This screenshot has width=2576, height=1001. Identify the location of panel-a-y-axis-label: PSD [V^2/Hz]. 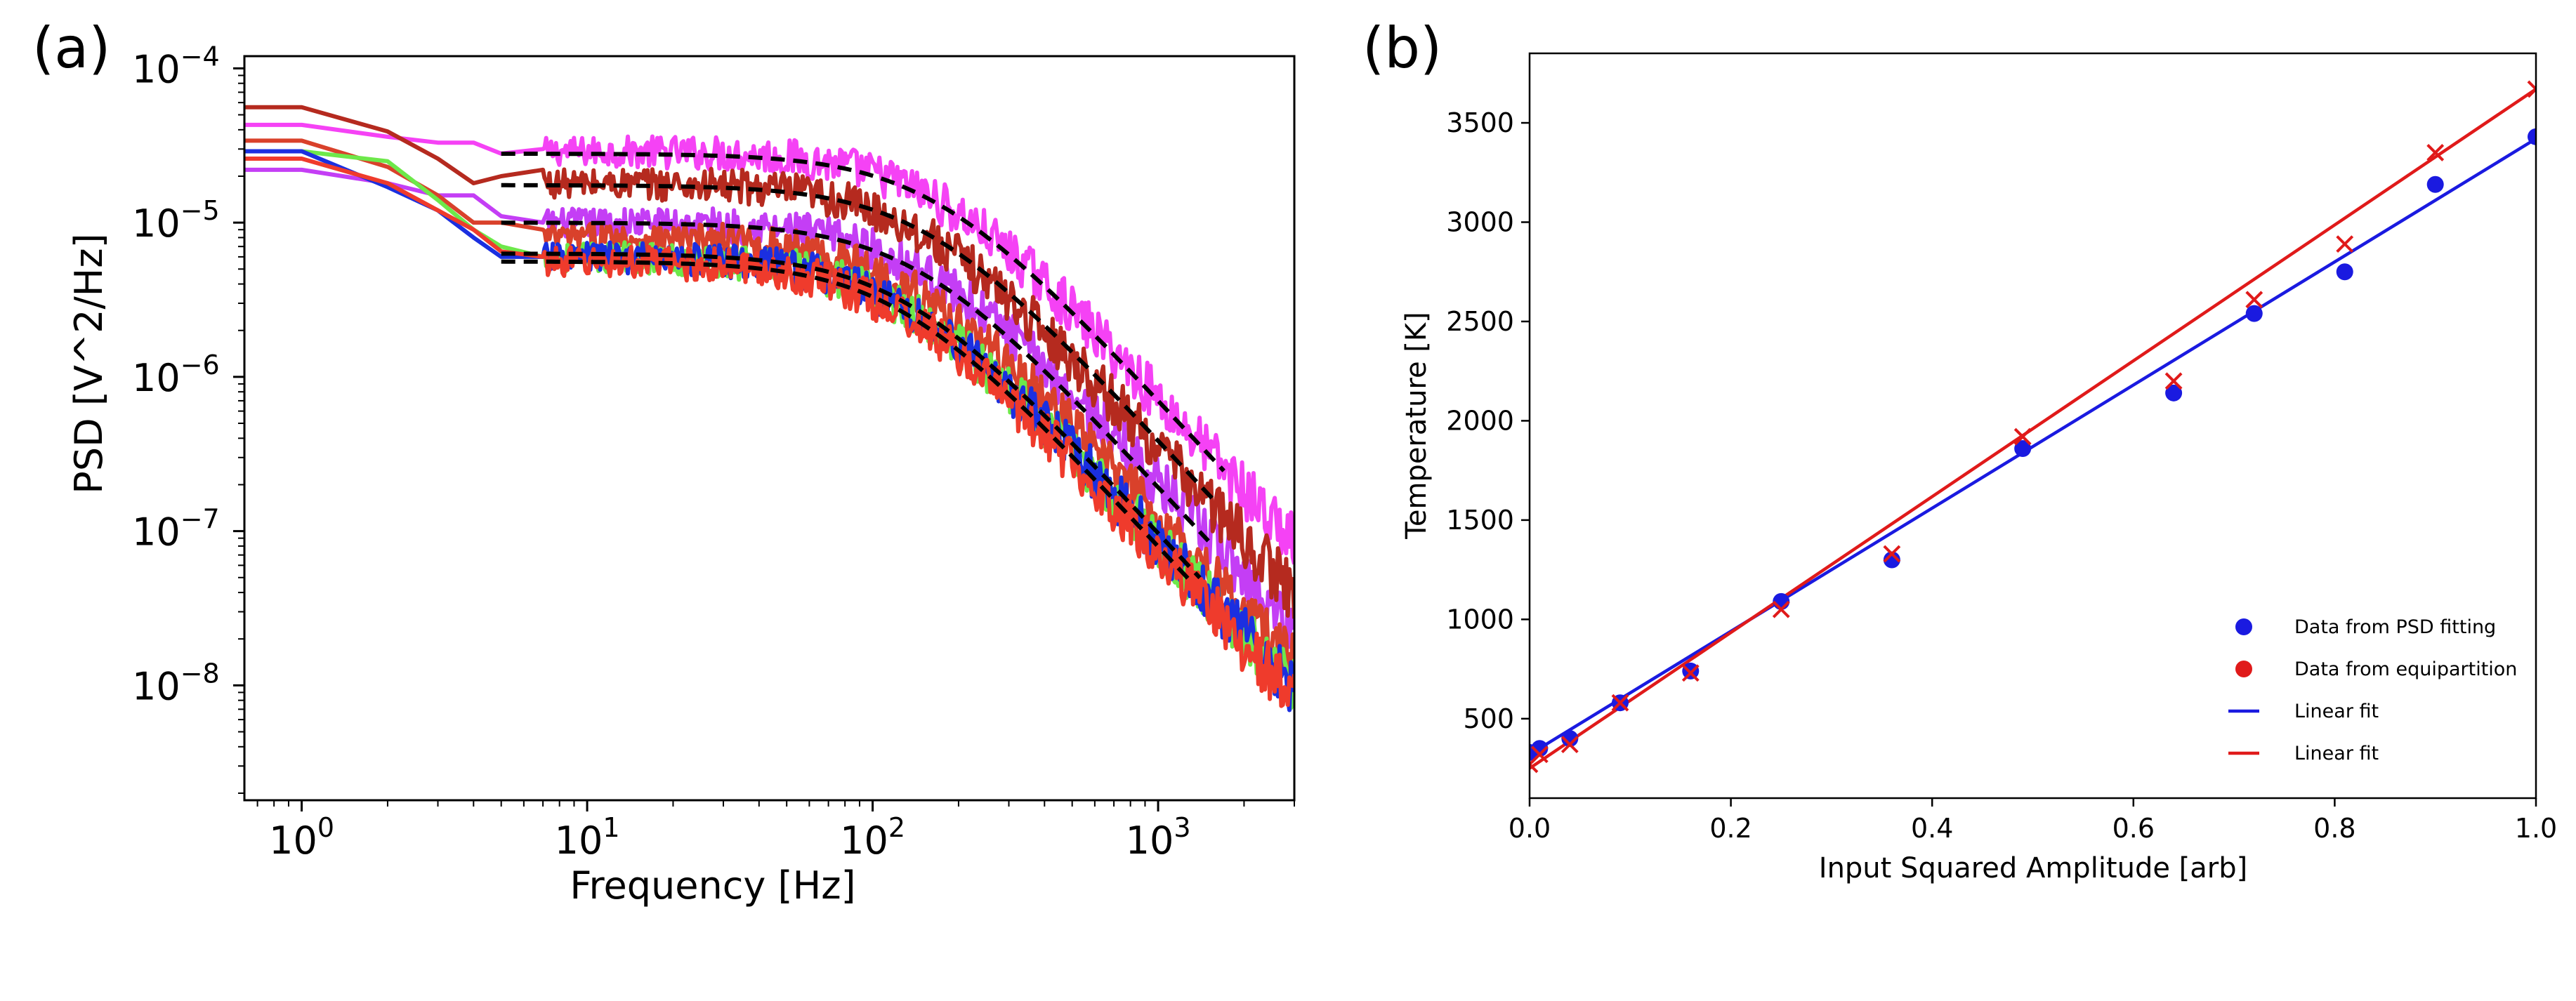
(89, 363).